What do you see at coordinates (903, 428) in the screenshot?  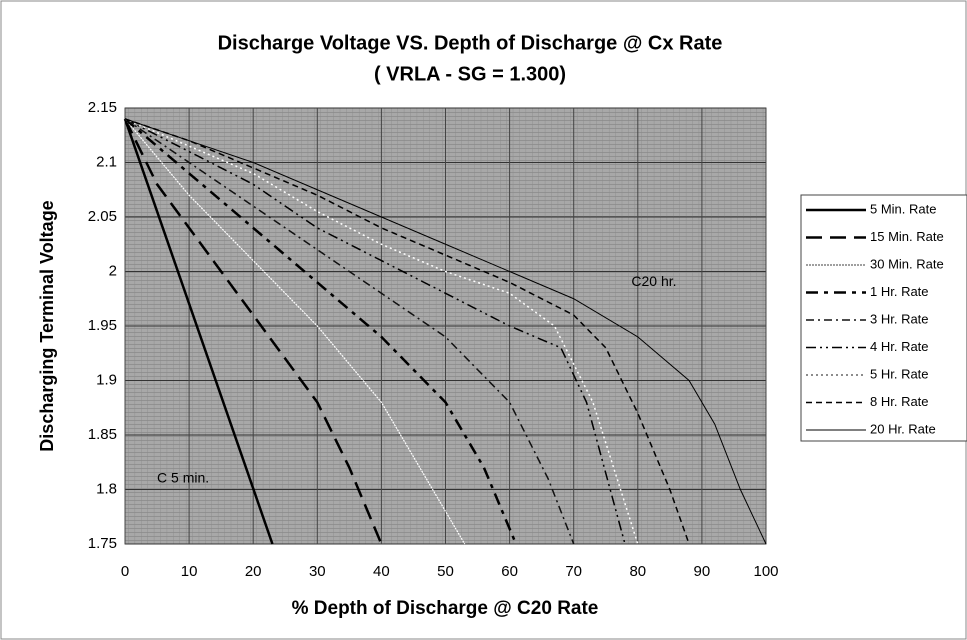 I see `legend-label: 20 Hr. Rate` at bounding box center [903, 428].